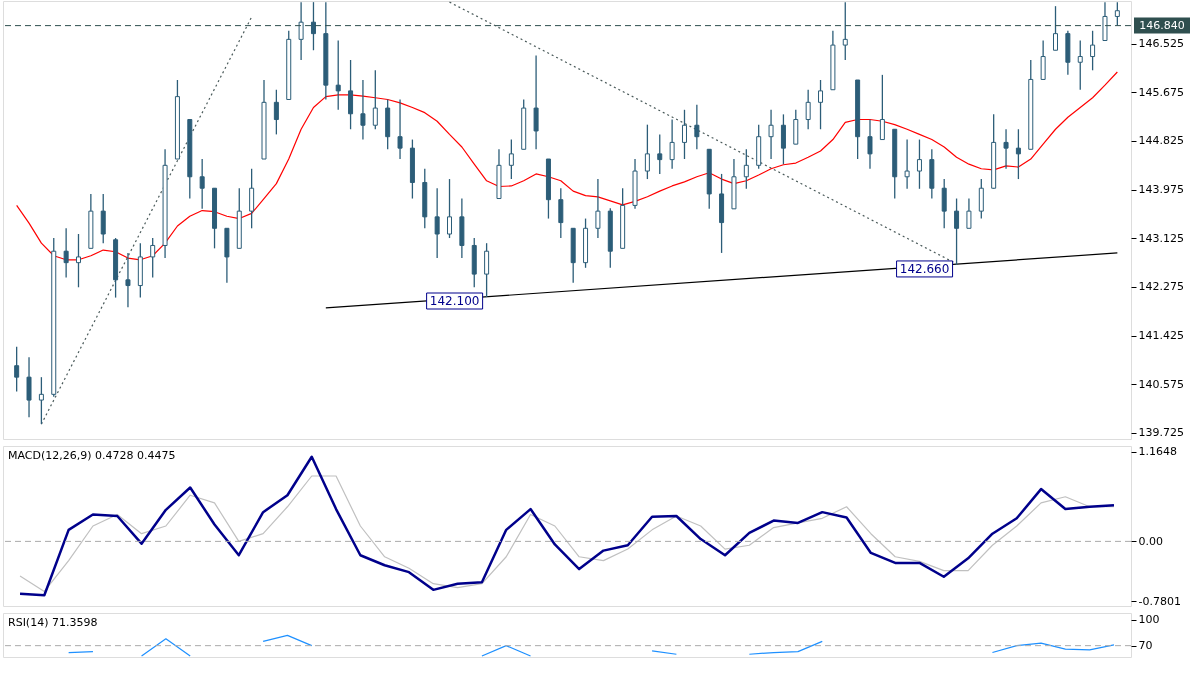 The height and width of the screenshot is (675, 1200). Describe the element at coordinates (1161, 433) in the screenshot. I see `y-tick-label: 139.725` at that location.